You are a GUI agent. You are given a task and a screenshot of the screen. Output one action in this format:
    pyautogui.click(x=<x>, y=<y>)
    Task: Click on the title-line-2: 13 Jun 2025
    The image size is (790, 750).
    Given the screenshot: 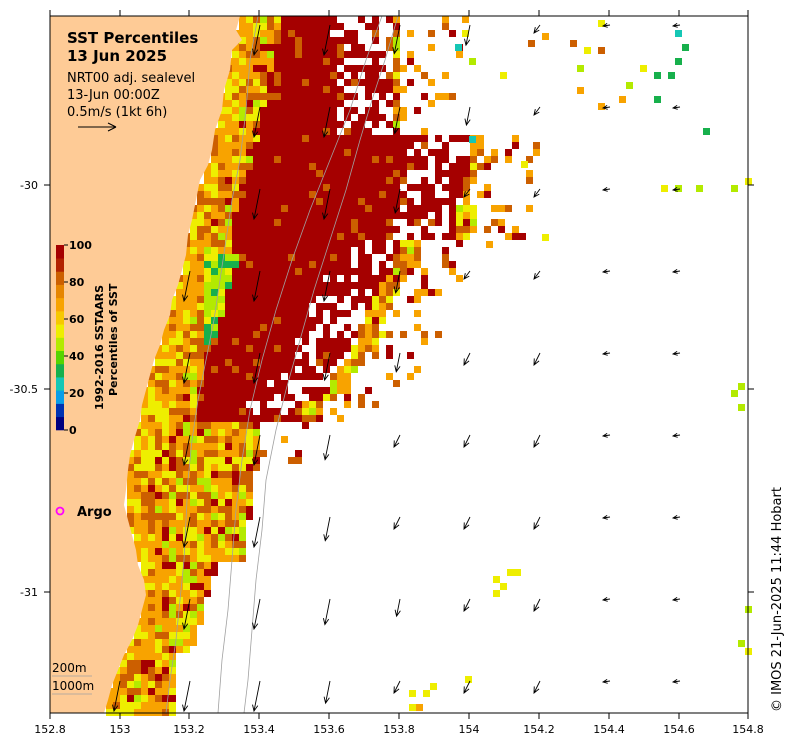 What is the action you would take?
    pyautogui.click(x=117, y=56)
    